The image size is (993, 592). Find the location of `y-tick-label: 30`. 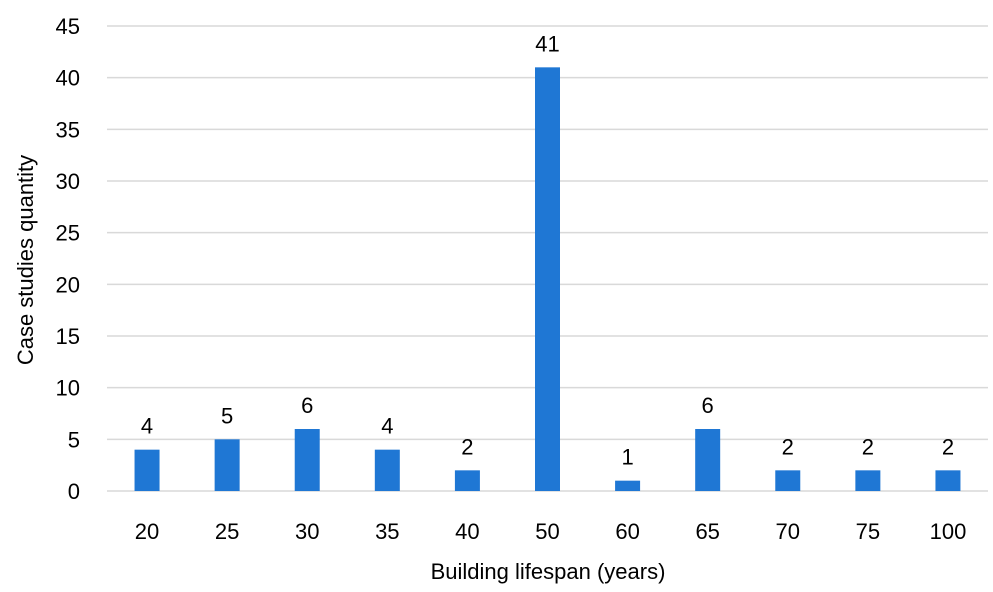

y-tick-label: 30 is located at coordinates (68, 181).